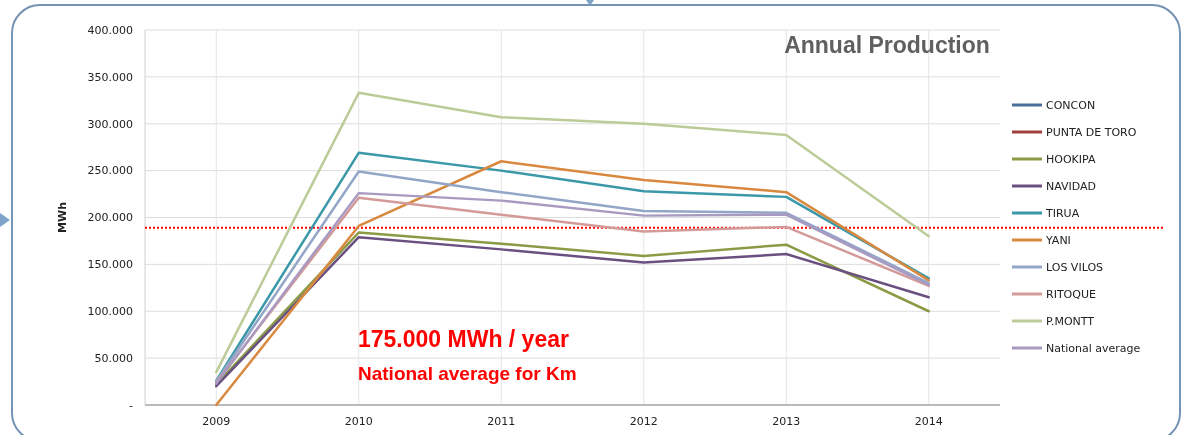  Describe the element at coordinates (110, 312) in the screenshot. I see `y-tick-label: 100.000` at that location.